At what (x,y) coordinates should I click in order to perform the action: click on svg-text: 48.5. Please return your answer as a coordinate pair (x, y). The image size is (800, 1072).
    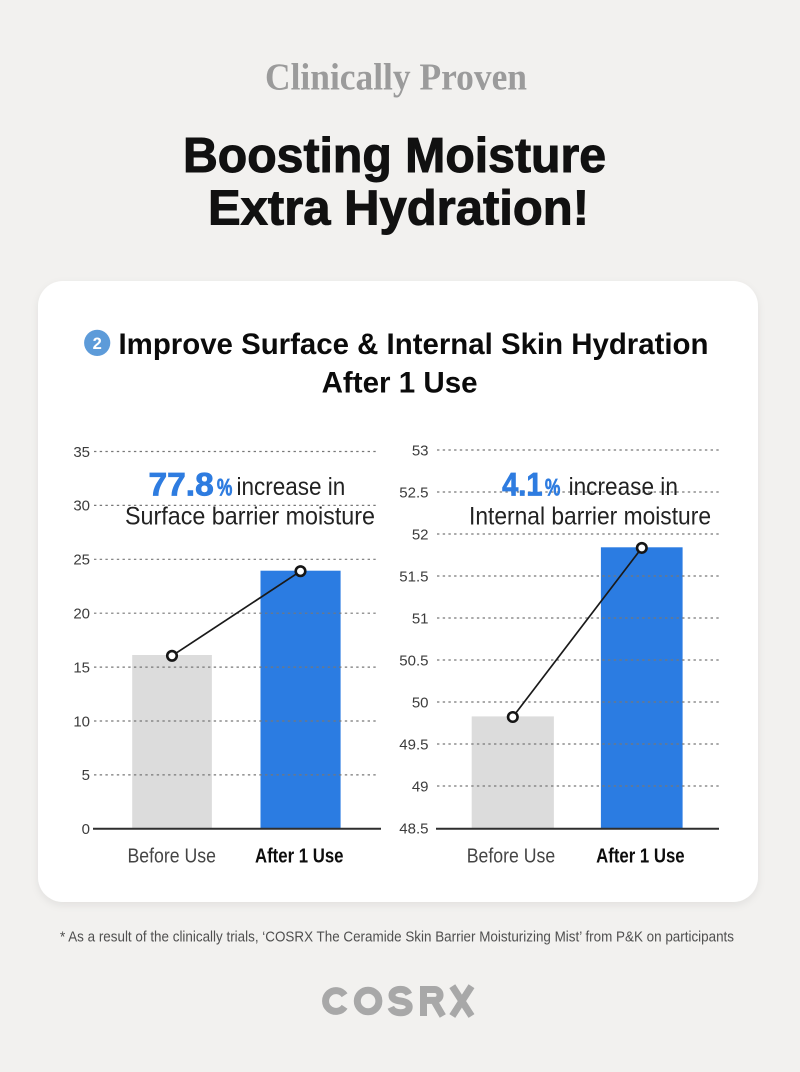
    Looking at the image, I should click on (413, 828).